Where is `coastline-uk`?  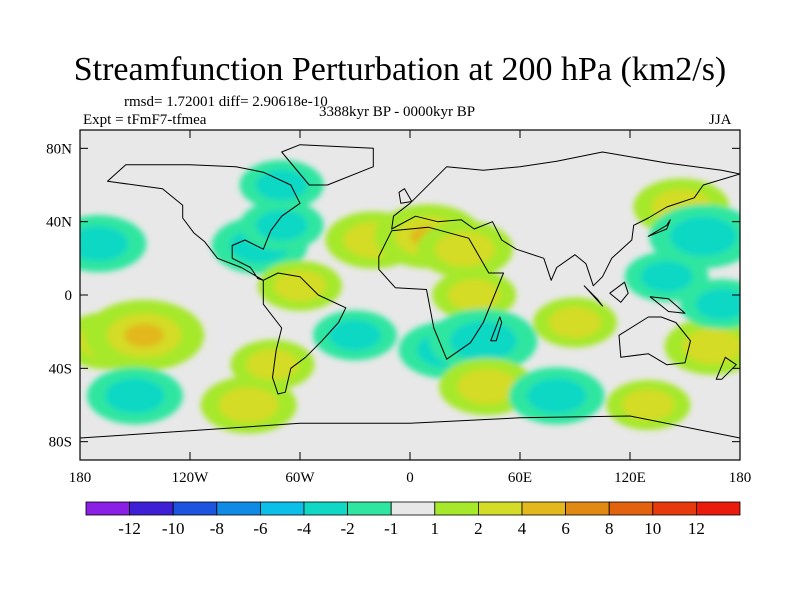
coastline-uk is located at coordinates (405, 196).